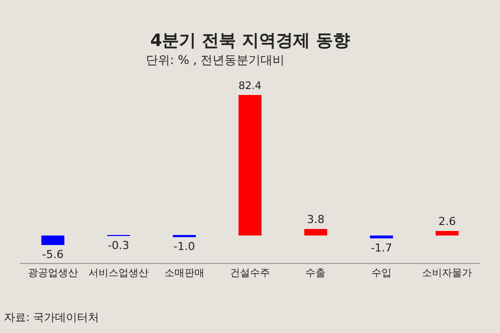 Image resolution: width=500 pixels, height=333 pixels. What do you see at coordinates (119, 245) in the screenshot?
I see `data-label: -0.3` at bounding box center [119, 245].